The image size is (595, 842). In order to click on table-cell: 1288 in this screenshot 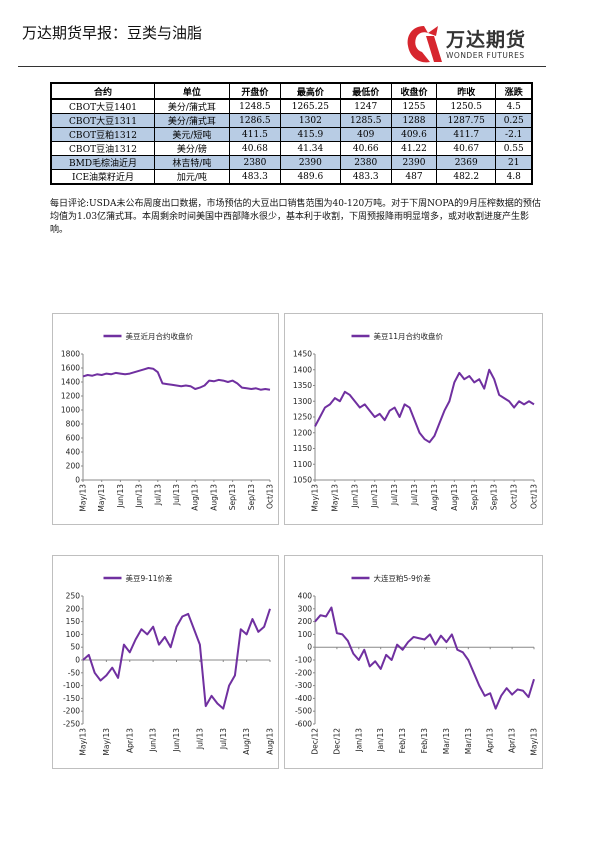, I will do `click(414, 120)`.